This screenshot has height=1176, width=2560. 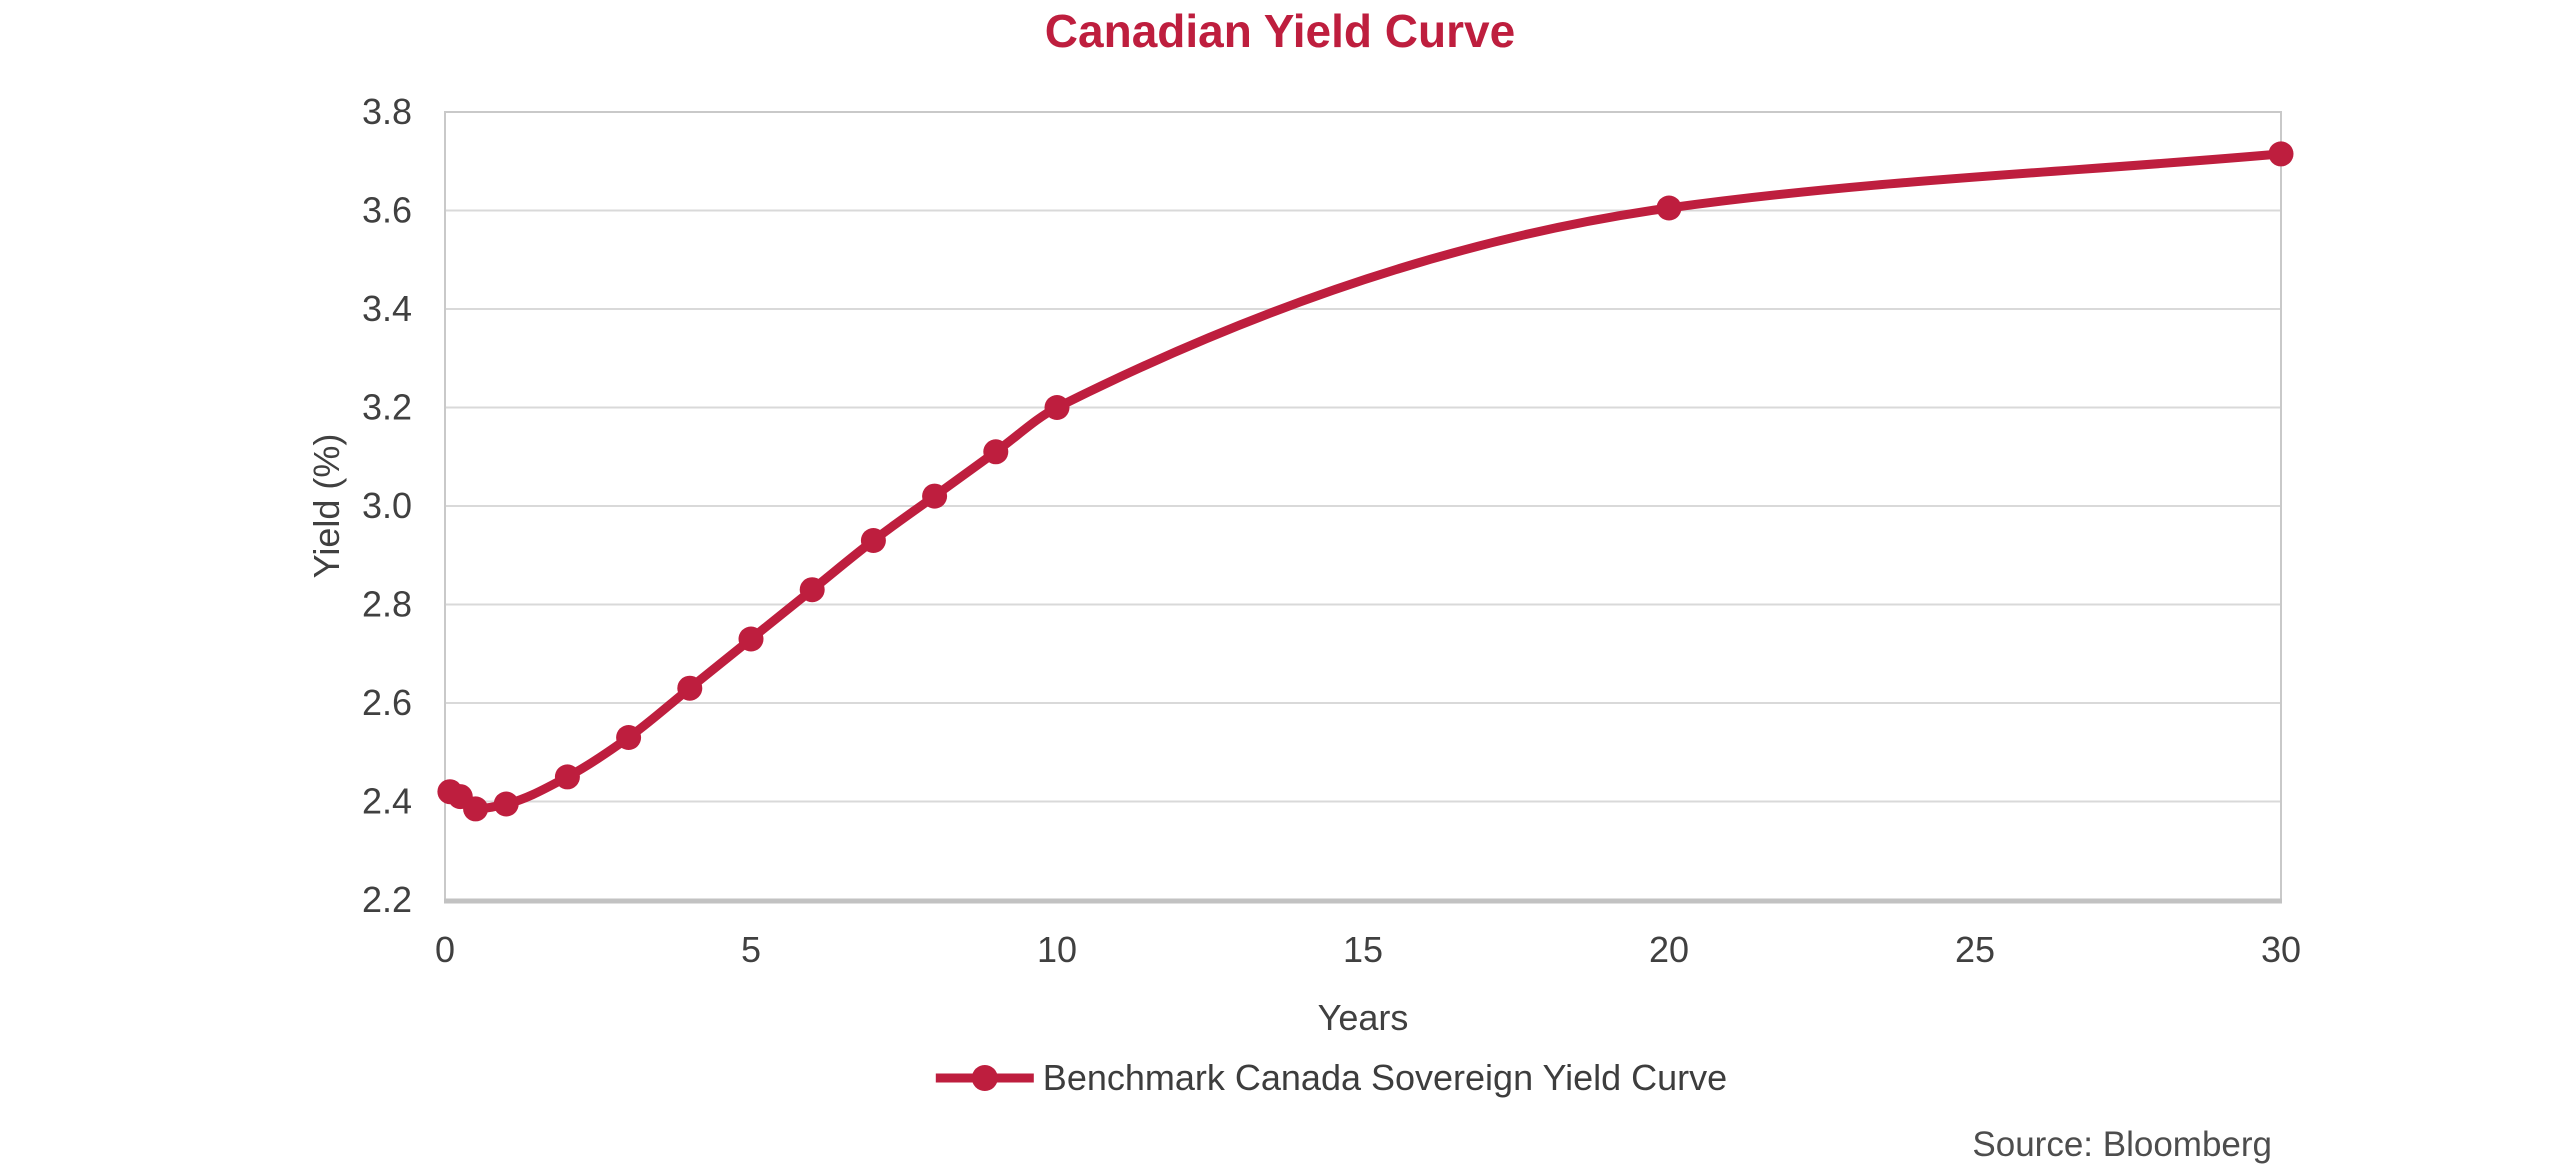 I want to click on y-tick-label: 2.8, so click(x=387, y=604).